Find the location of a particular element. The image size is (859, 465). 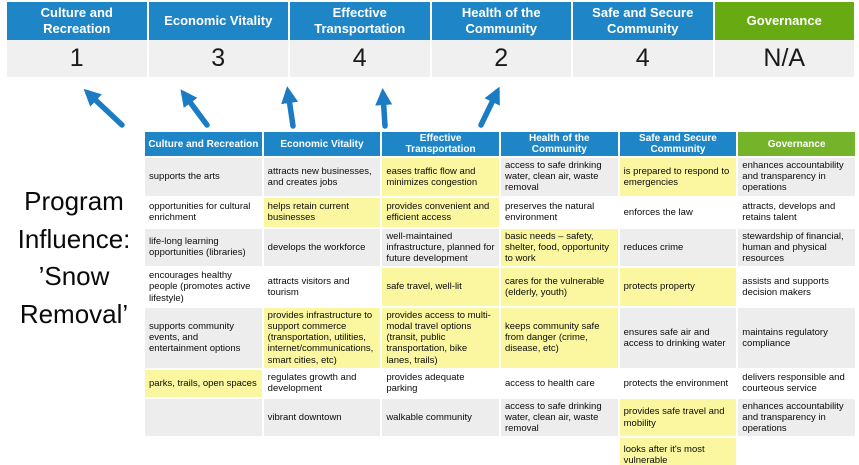

program-title-line: Removal’ is located at coordinates (74, 314).